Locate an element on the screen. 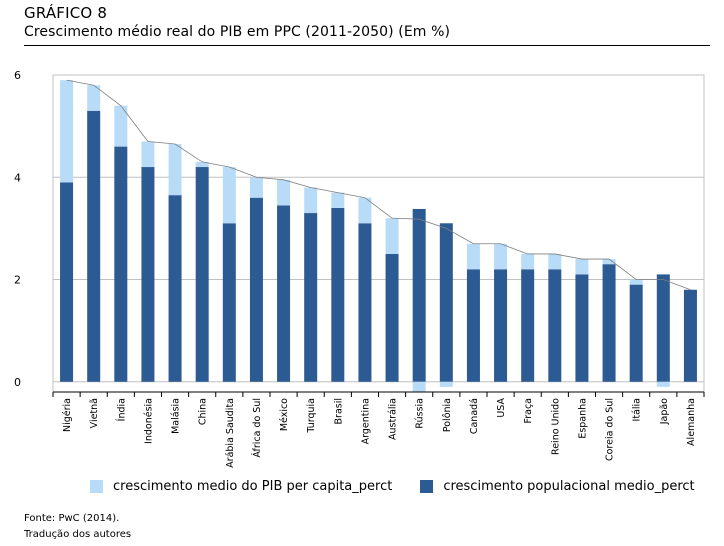  x-tick-label: Rússia is located at coordinates (420, 413).